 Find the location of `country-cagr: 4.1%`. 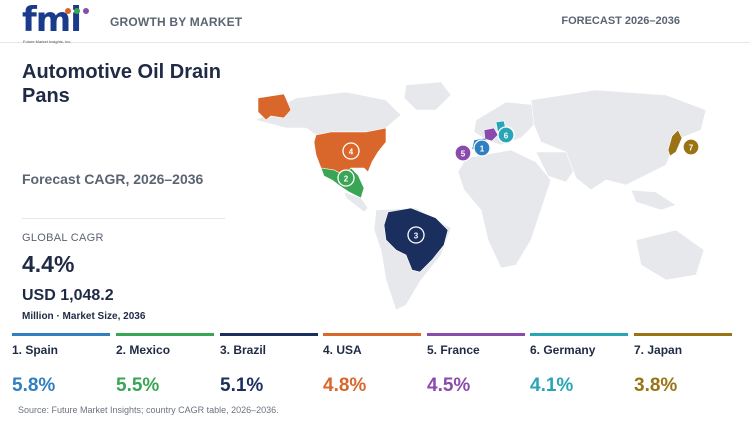

country-cagr: 4.1% is located at coordinates (552, 385).